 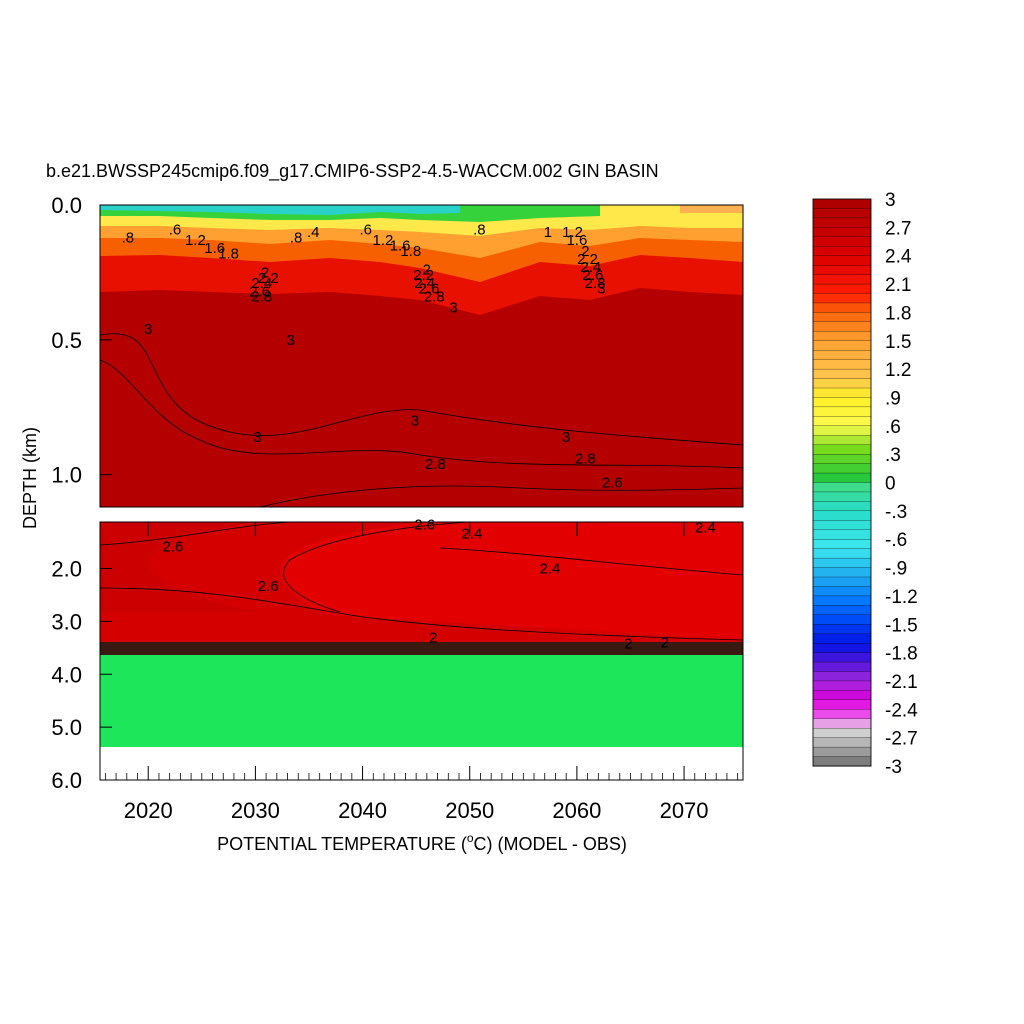 What do you see at coordinates (66, 780) in the screenshot?
I see `y-tick-label: 6.0` at bounding box center [66, 780].